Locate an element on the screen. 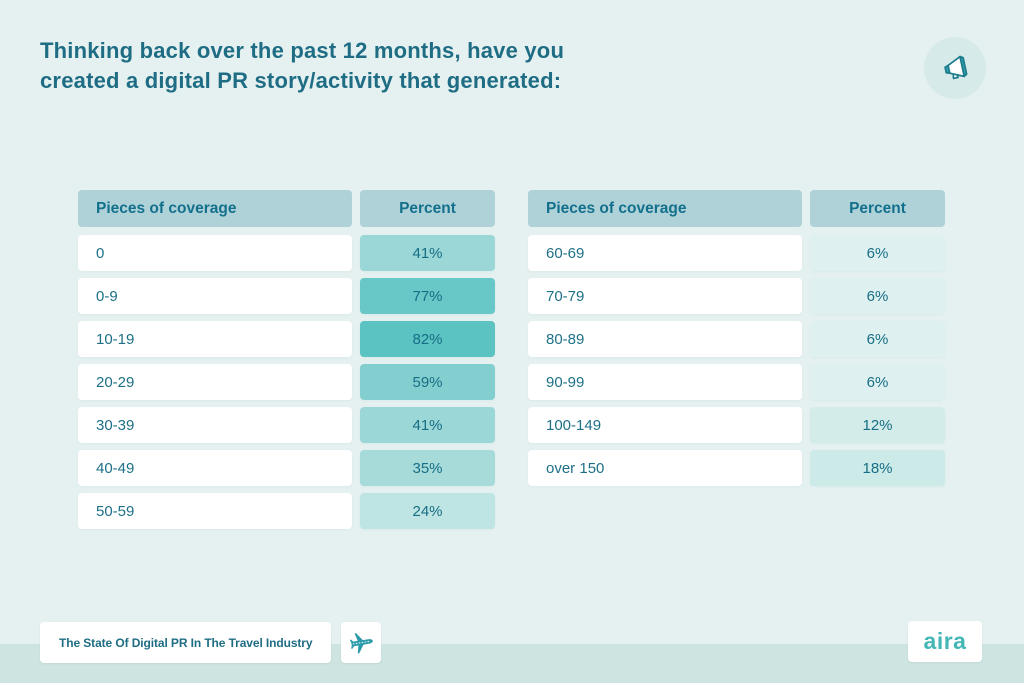 This screenshot has height=683, width=1024. table-row: 20-29 59% is located at coordinates (286, 382).